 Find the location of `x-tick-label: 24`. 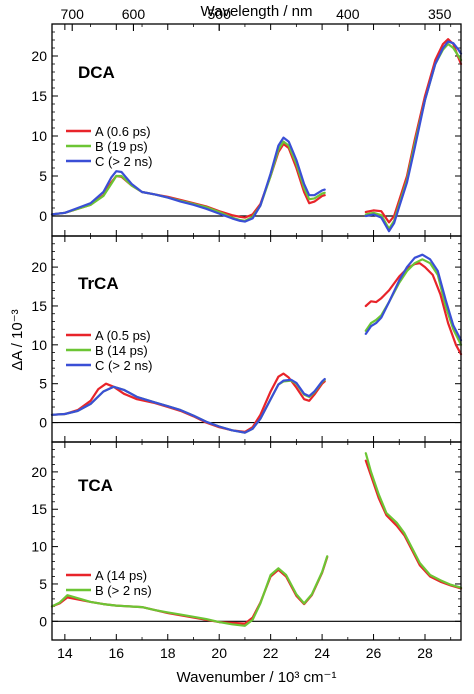

x-tick-label: 24 is located at coordinates (322, 653).